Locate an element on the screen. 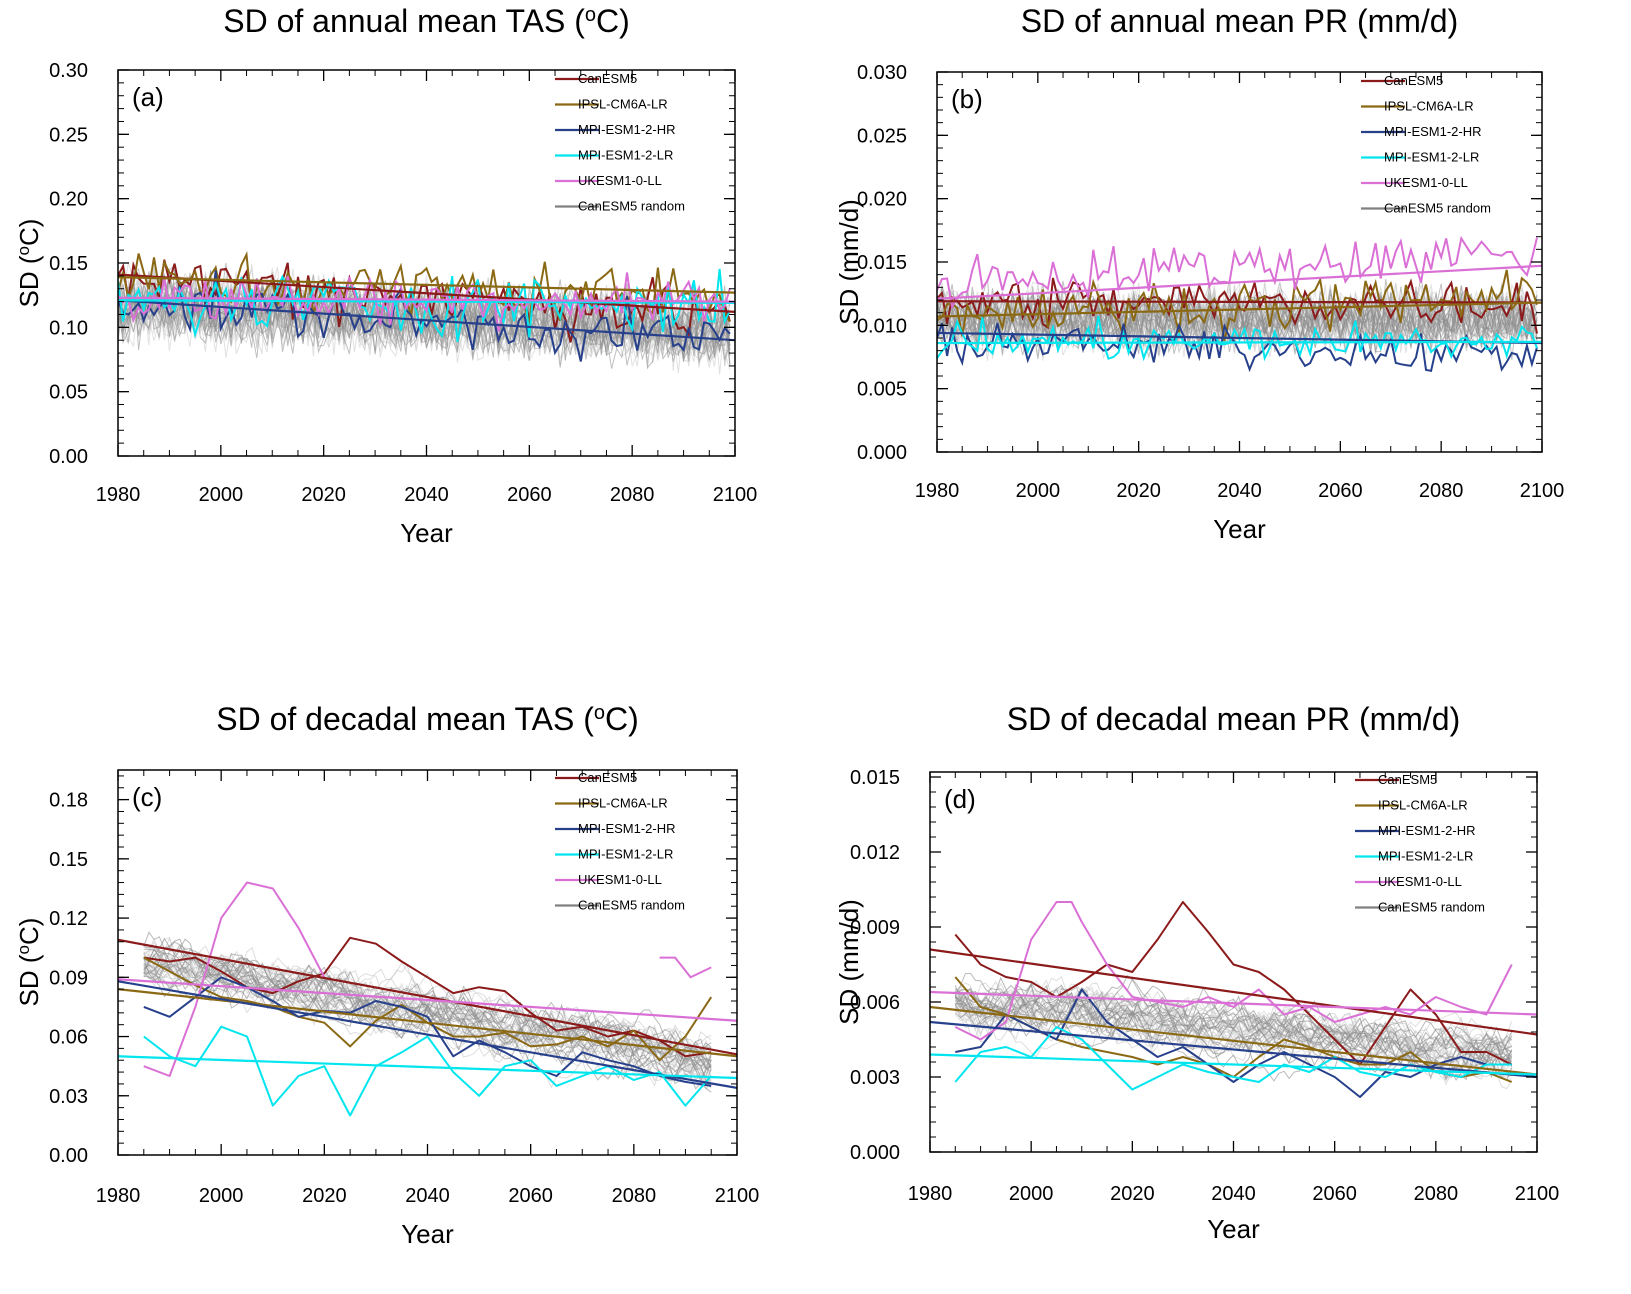  y-label-tail: C) is located at coordinates (29, 931).